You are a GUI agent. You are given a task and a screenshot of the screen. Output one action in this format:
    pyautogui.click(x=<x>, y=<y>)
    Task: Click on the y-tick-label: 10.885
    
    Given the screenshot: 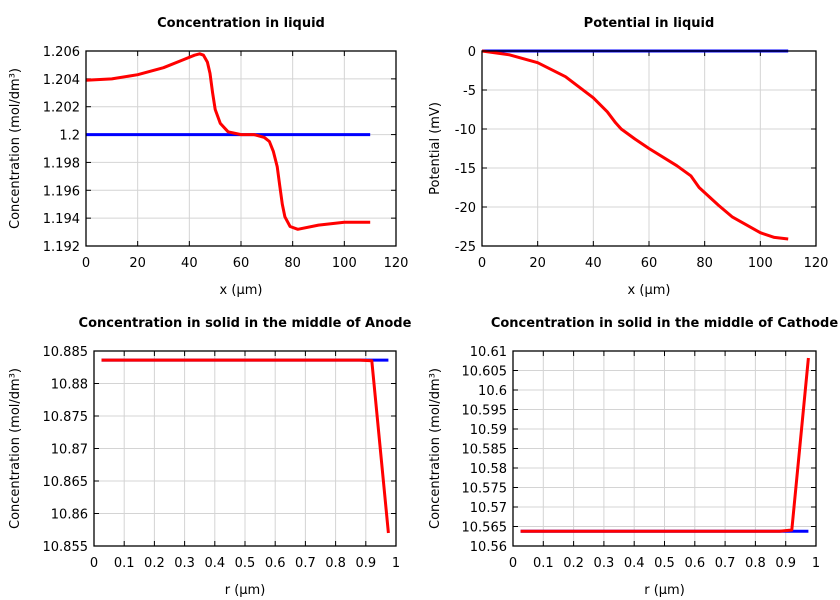 What is the action you would take?
    pyautogui.click(x=66, y=352)
    